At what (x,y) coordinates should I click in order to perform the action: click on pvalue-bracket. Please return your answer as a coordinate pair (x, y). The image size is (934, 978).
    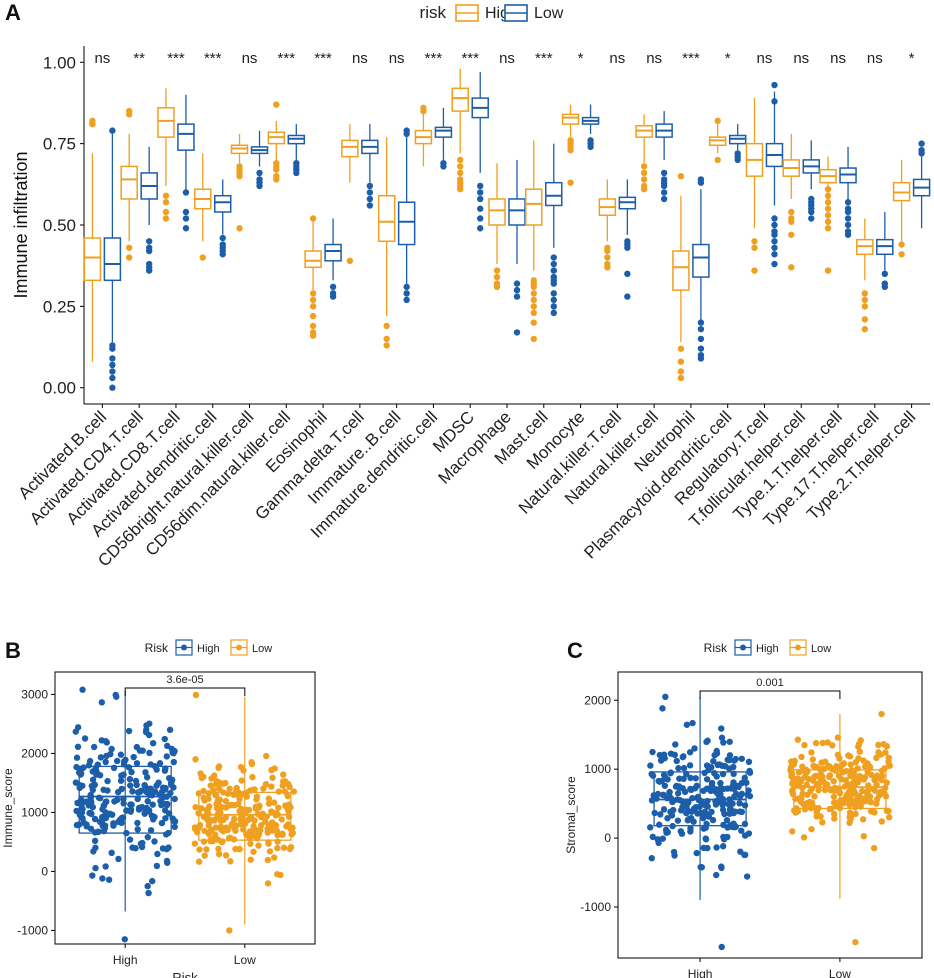
    Looking at the image, I should click on (770, 694).